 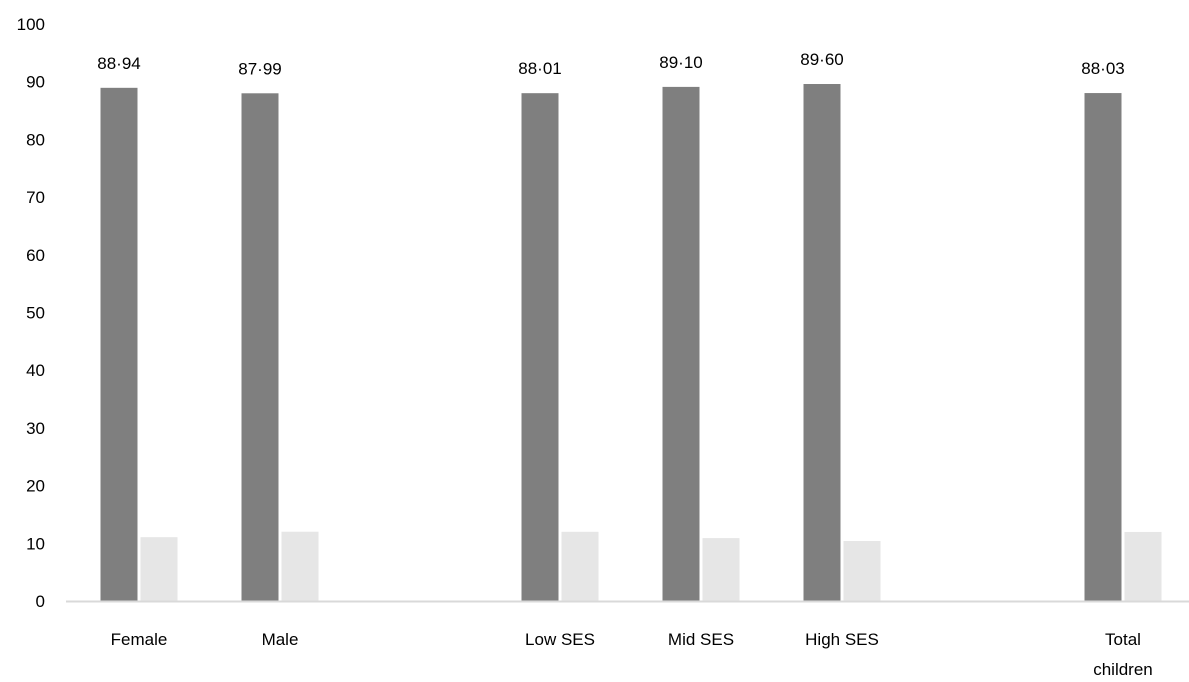 I want to click on data-label: 88·01, so click(x=539, y=68).